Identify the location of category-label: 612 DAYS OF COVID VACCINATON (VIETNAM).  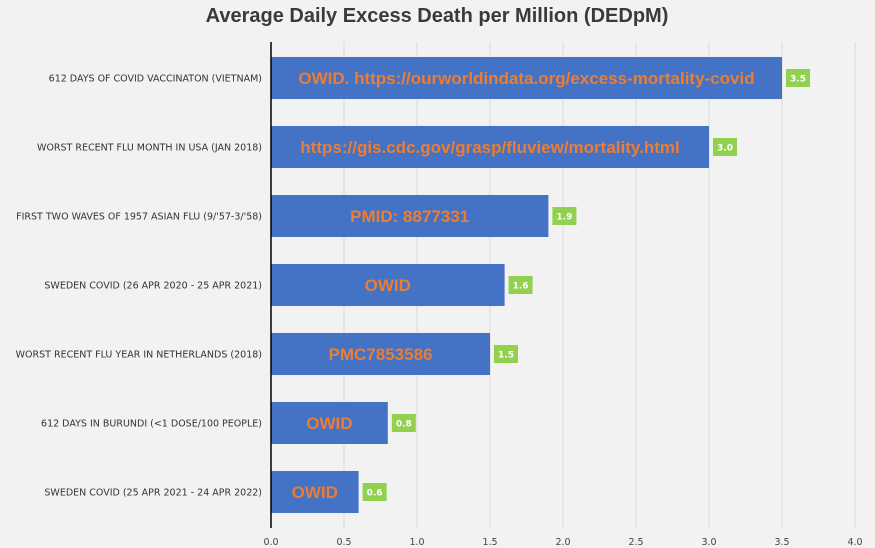
(155, 79).